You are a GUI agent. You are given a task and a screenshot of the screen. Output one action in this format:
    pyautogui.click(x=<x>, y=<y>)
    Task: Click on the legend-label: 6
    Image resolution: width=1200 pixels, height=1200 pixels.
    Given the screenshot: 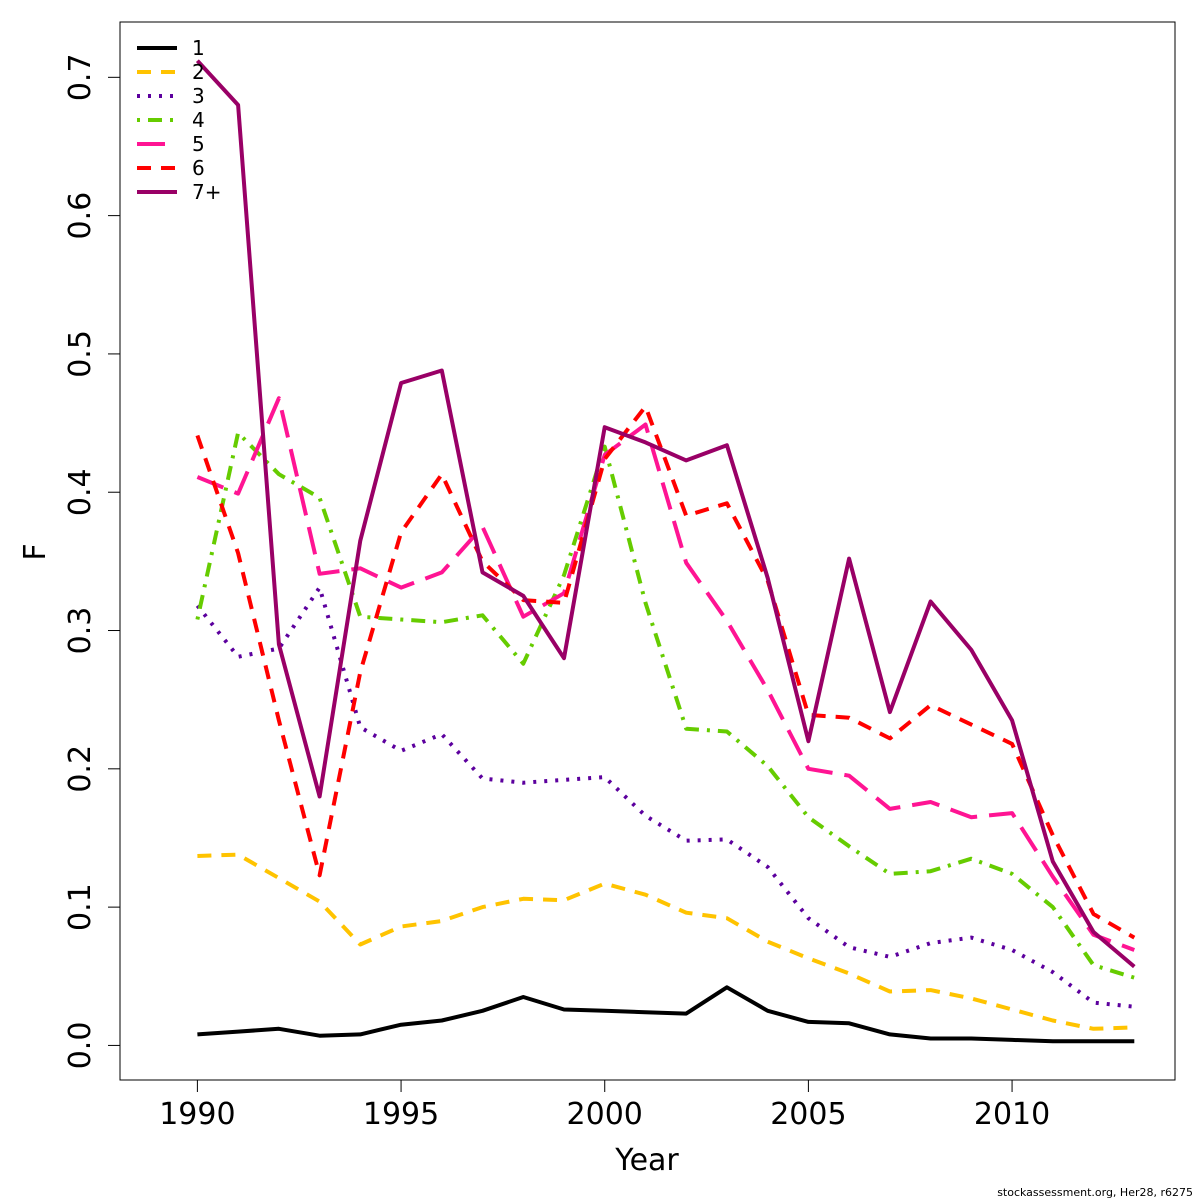 What is the action you would take?
    pyautogui.click(x=198, y=168)
    